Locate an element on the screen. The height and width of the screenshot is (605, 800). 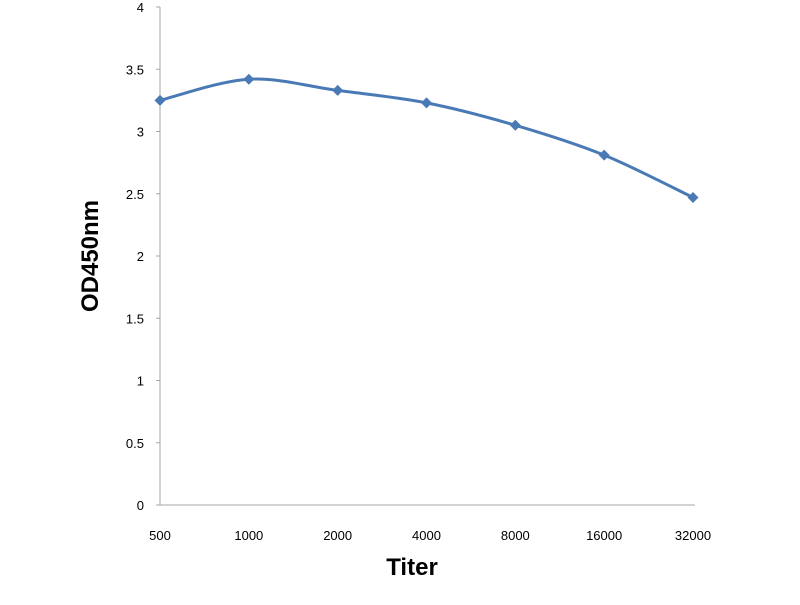
y-tick-label: 2.5 is located at coordinates (135, 194).